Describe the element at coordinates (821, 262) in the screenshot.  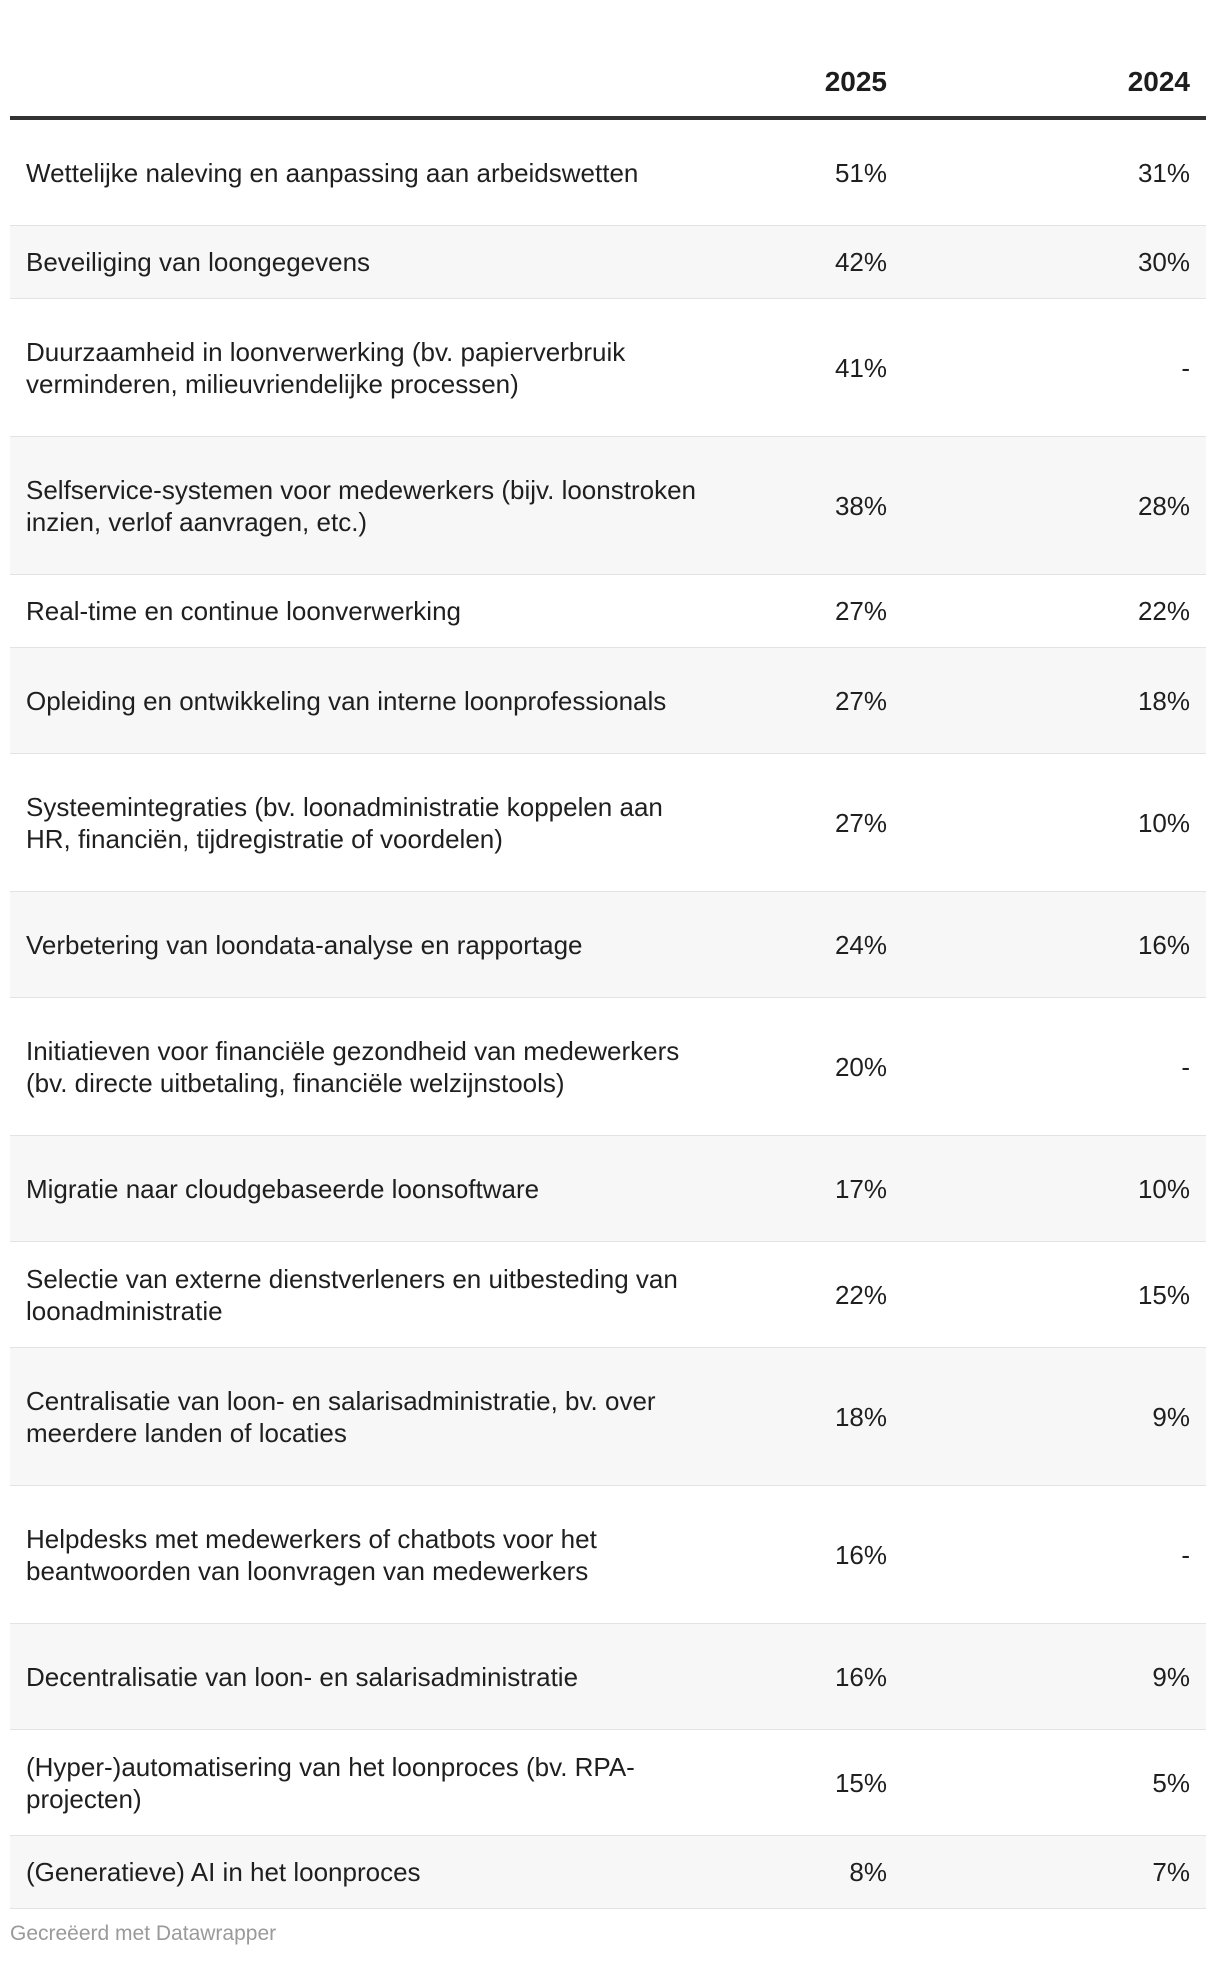
I see `value-2025: 42%` at that location.